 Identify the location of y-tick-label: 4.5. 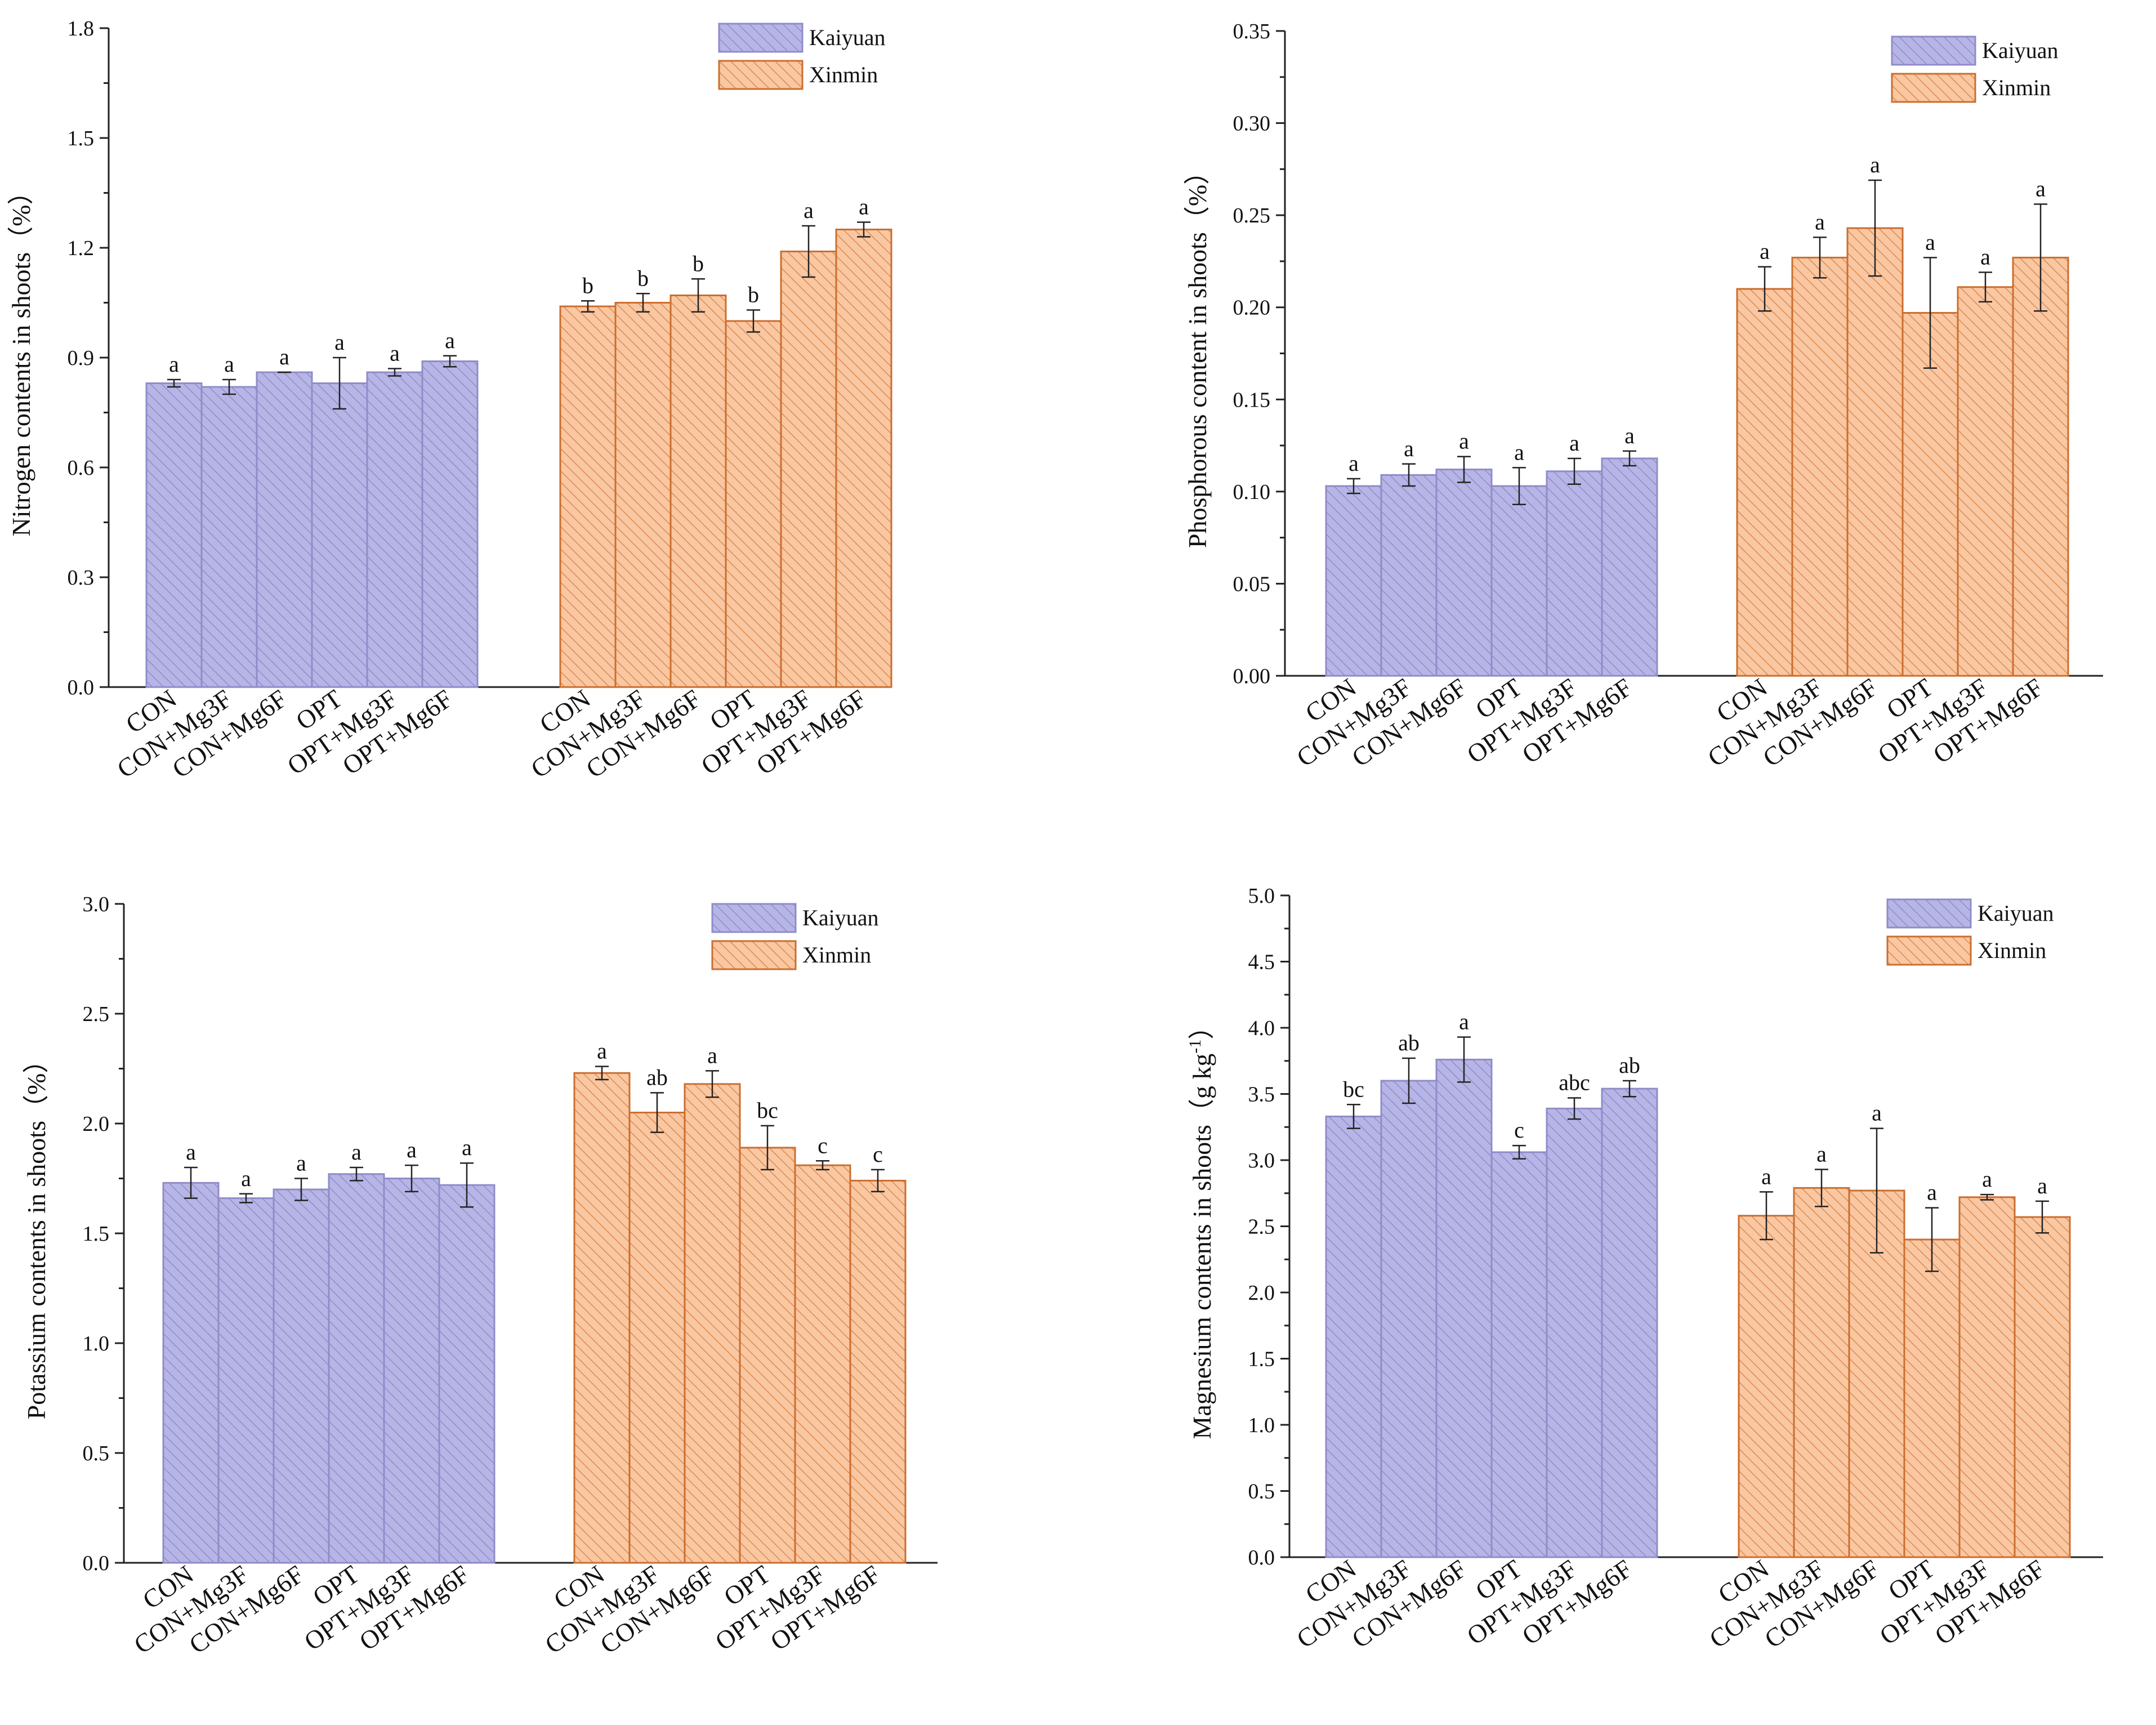
(1261, 963).